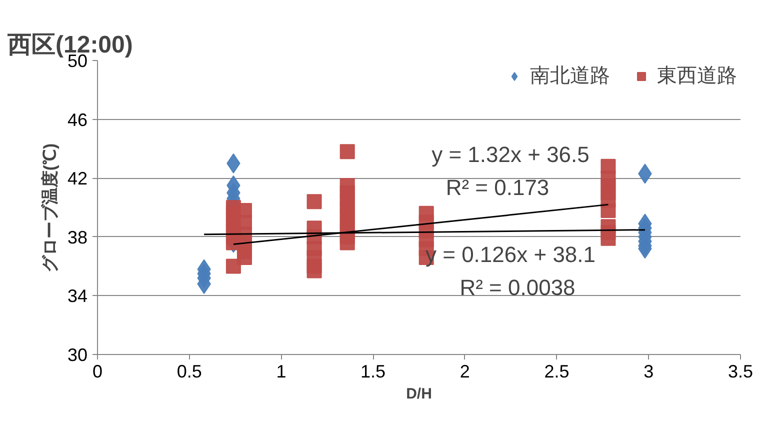 Image resolution: width=757 pixels, height=441 pixels. Describe the element at coordinates (518, 287) in the screenshot. I see `annotation: R² = 0.0038` at that location.